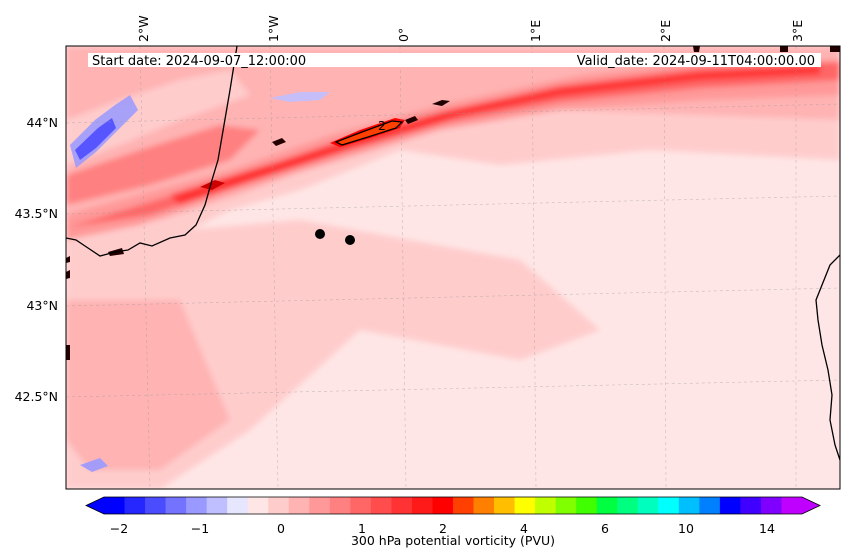 The height and width of the screenshot is (558, 850). I want to click on lon-label-1w: 1°W, so click(273, 28).